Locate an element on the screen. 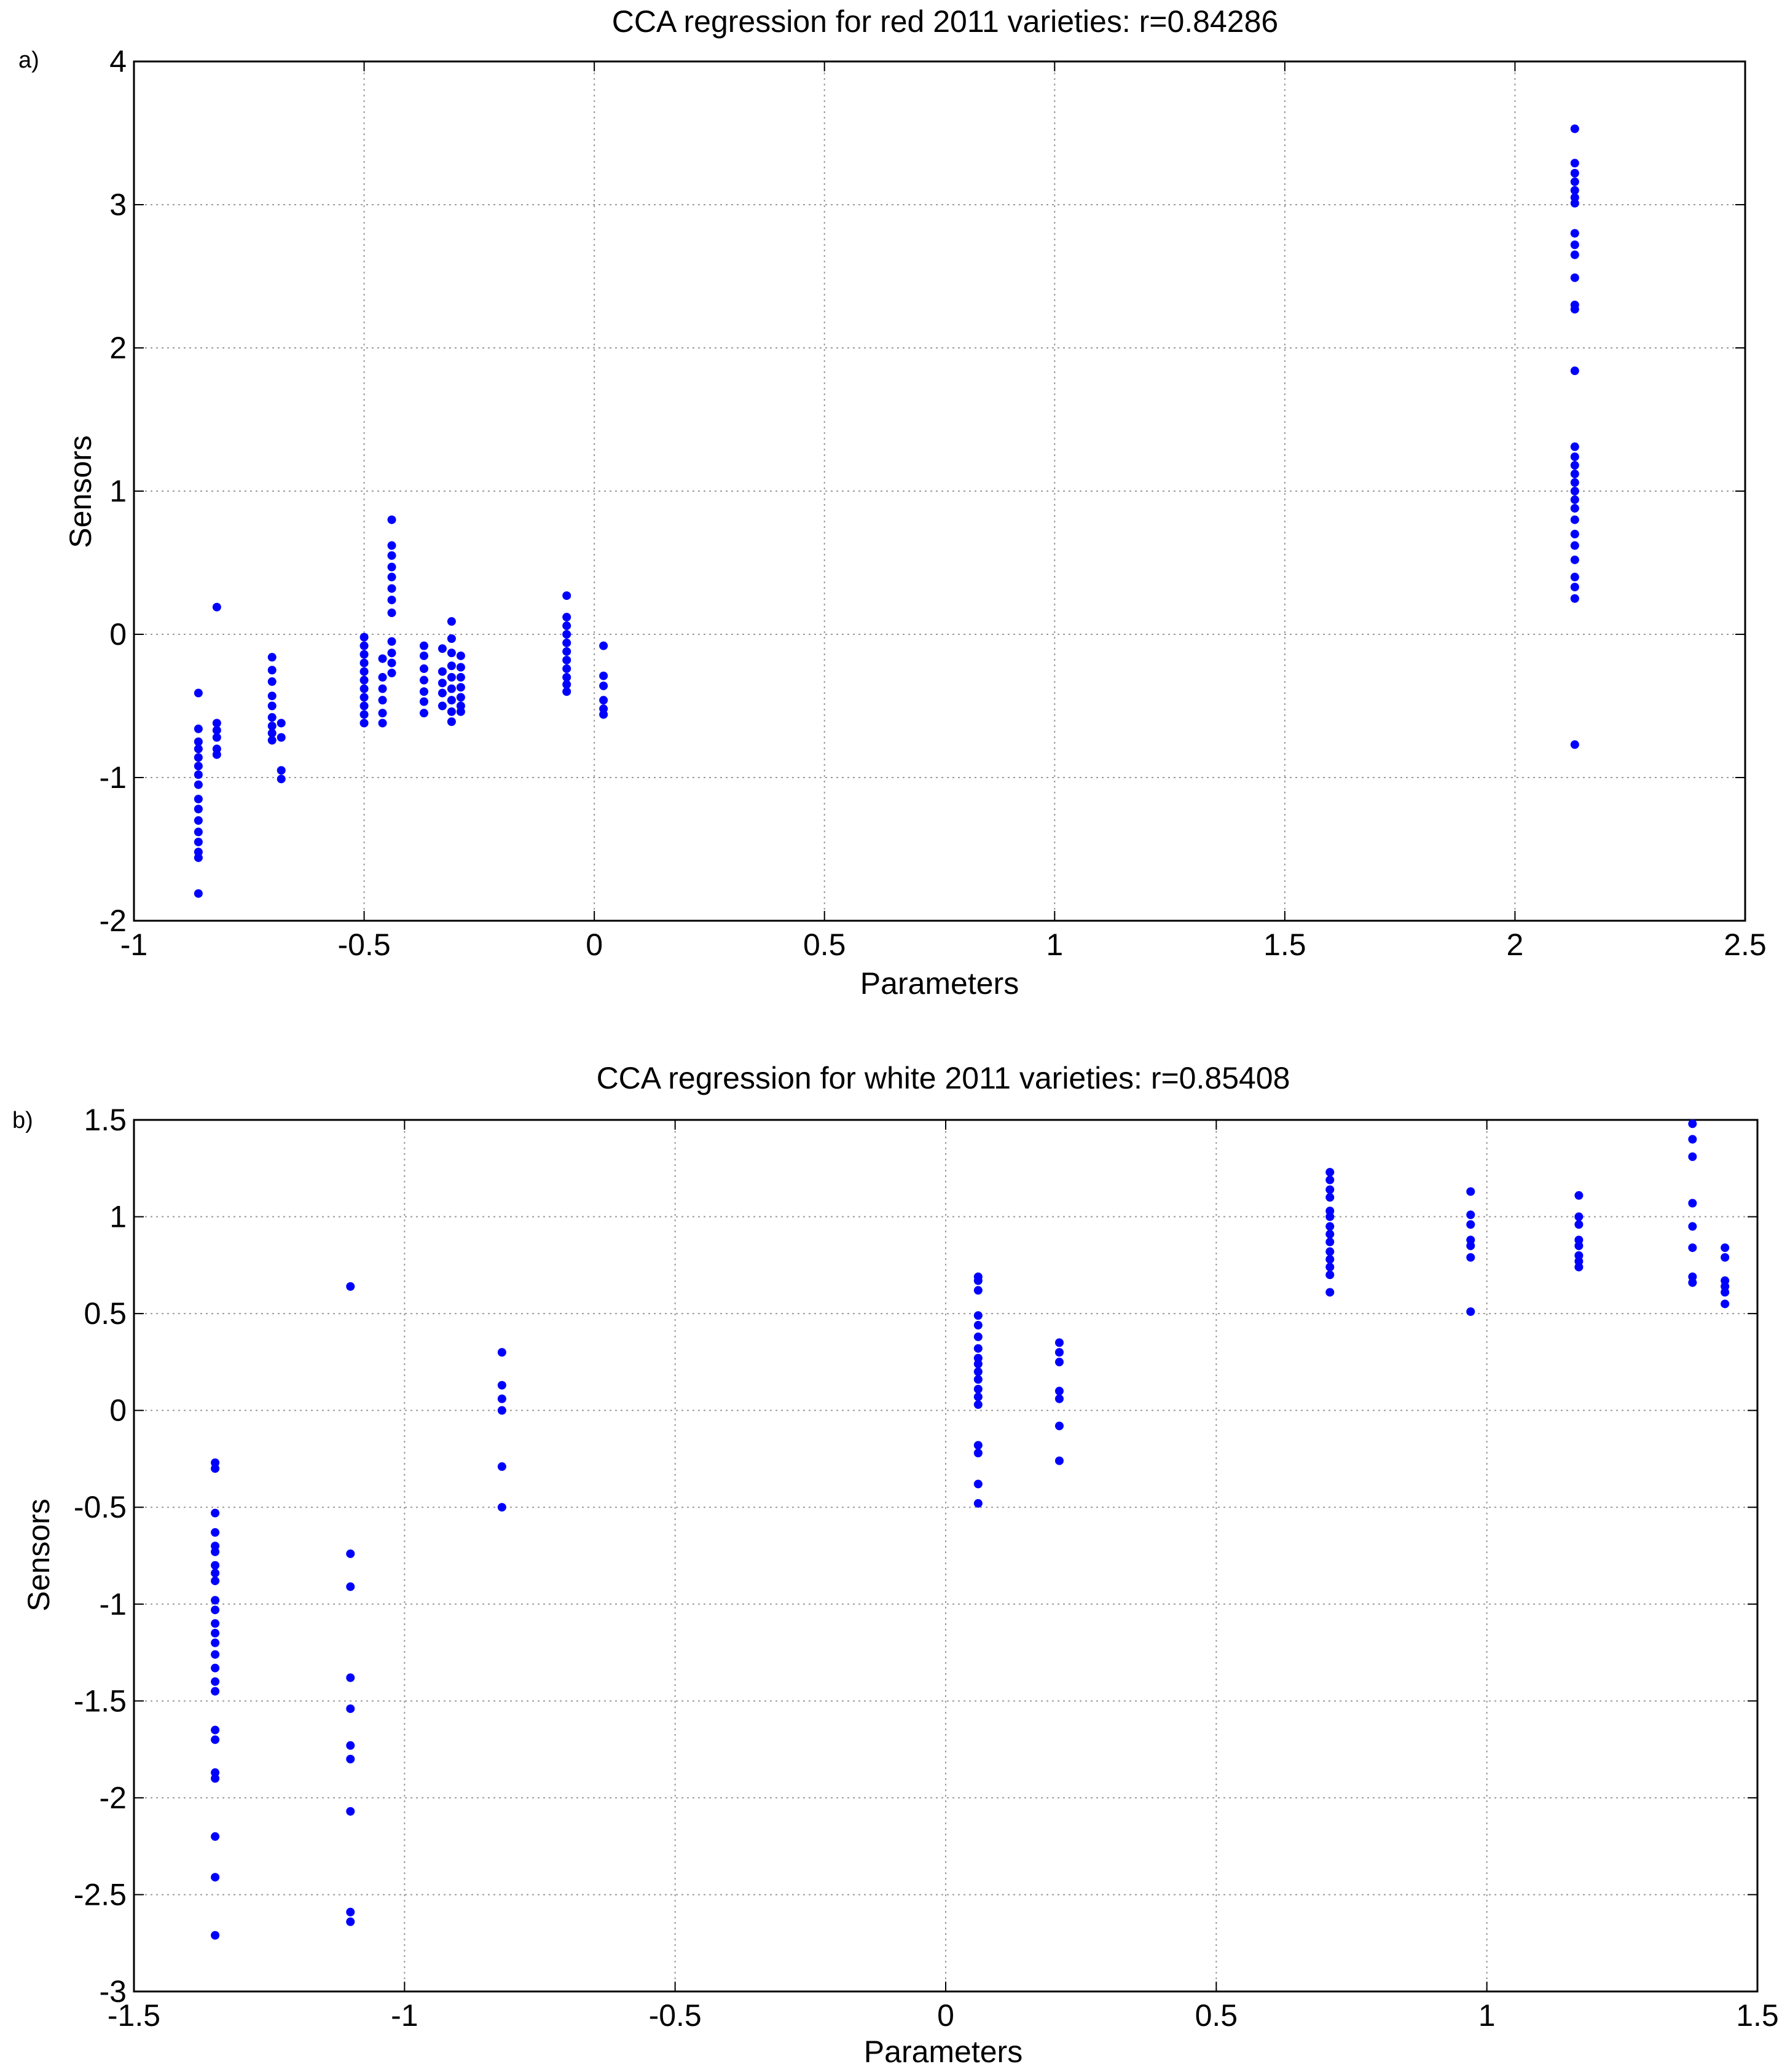  x-tick-label: 1.5 is located at coordinates (1757, 2016).